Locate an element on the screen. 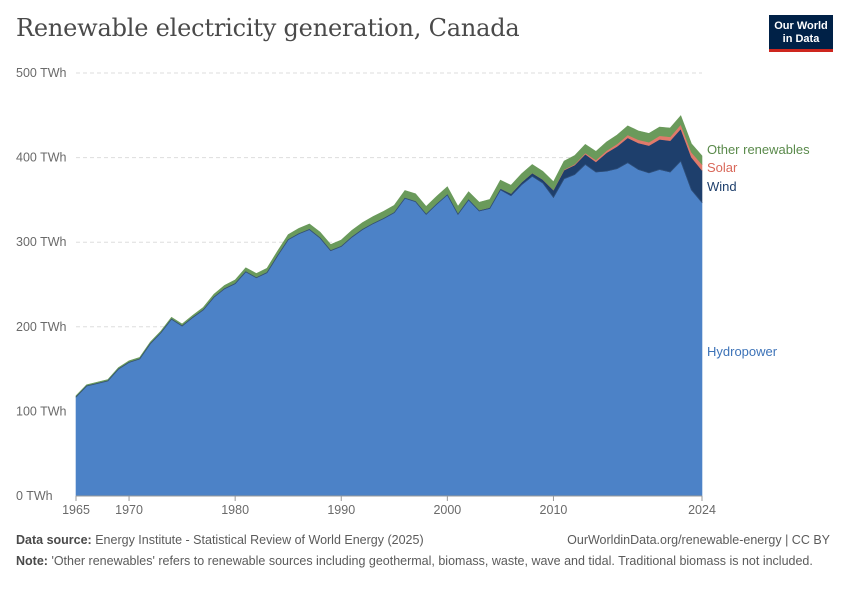 The image size is (850, 600). logo-line-1: Our World is located at coordinates (801, 26).